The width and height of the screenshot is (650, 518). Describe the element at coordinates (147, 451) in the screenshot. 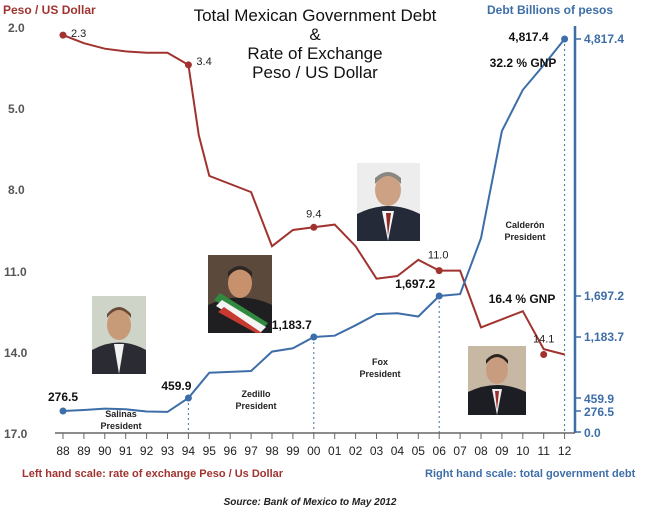

I see `x-tick-label: 92` at that location.